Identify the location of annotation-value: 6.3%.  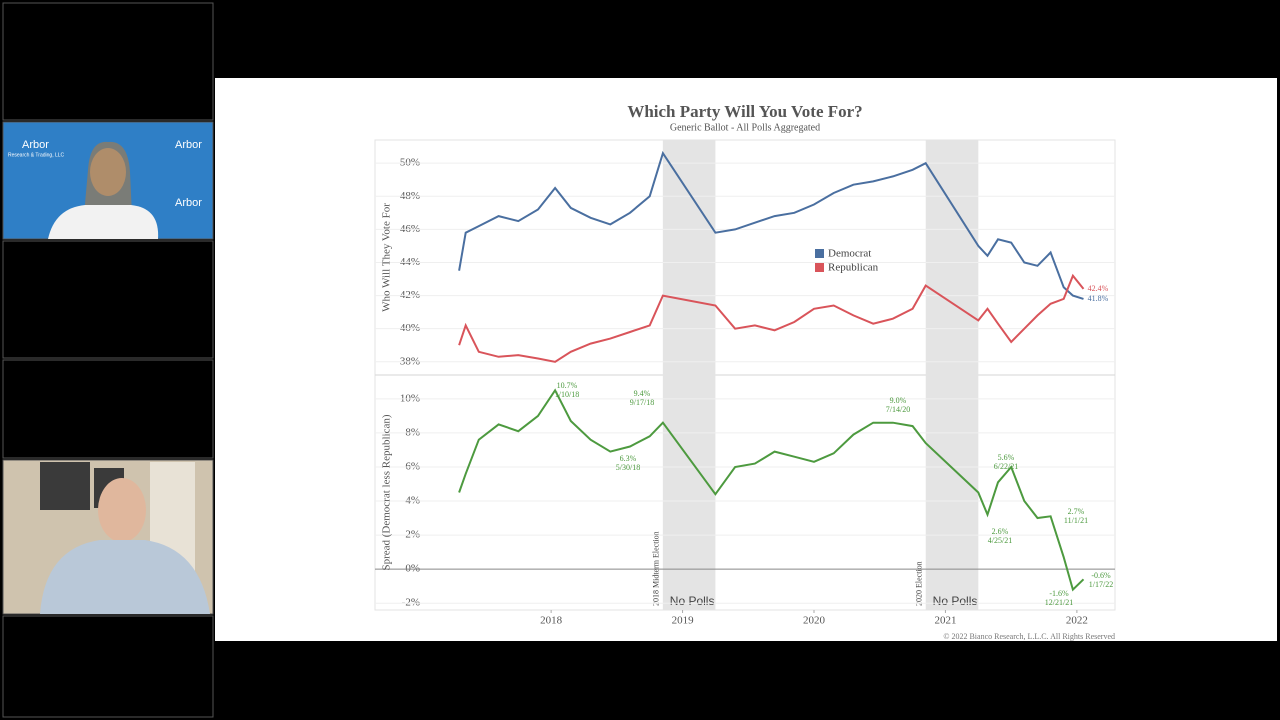
(628, 458).